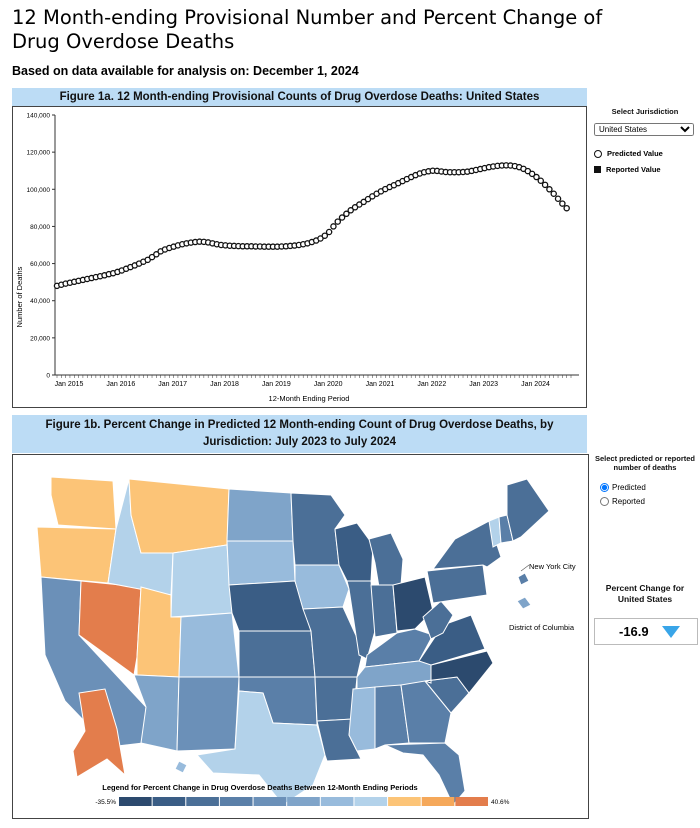  Describe the element at coordinates (69, 384) in the screenshot. I see `x-tick-label: Jan 2015` at that location.